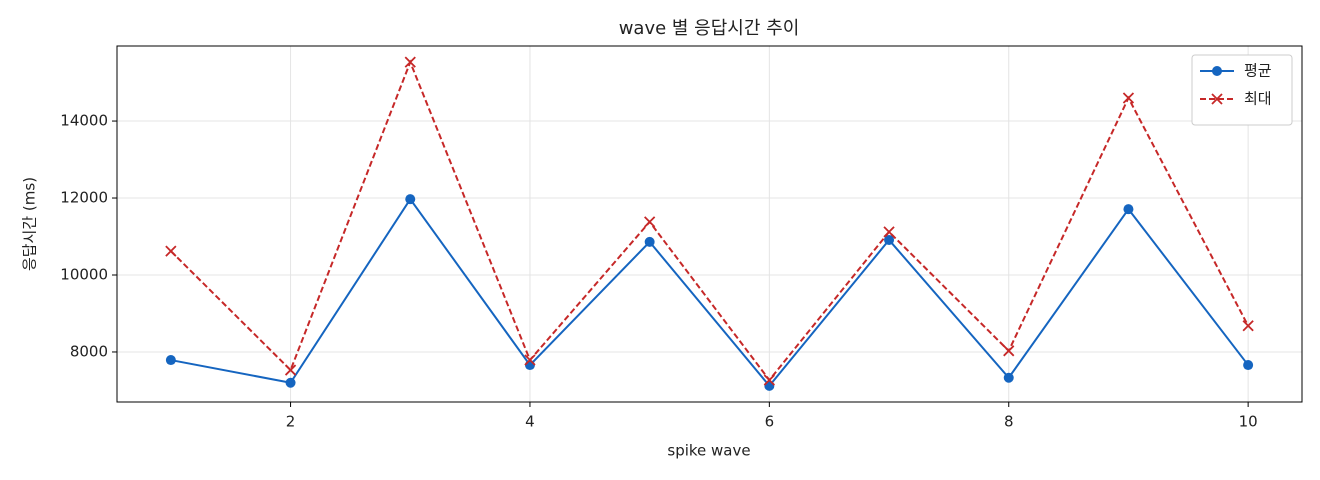 This screenshot has width=1320, height=480. Describe the element at coordinates (1248, 422) in the screenshot. I see `x-tick-label: 10` at that location.